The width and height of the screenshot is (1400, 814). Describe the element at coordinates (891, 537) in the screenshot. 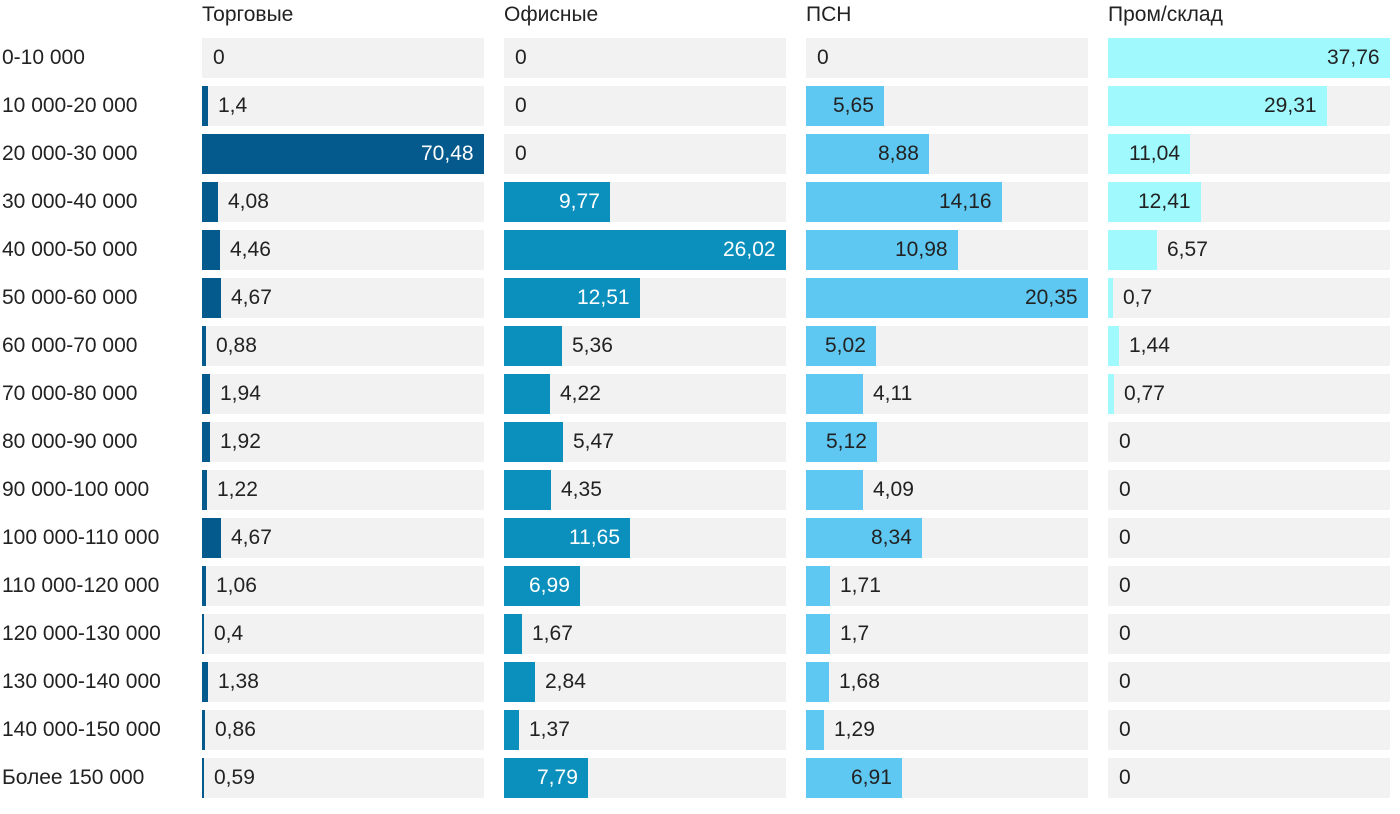

I see `value-label: 8,34` at that location.